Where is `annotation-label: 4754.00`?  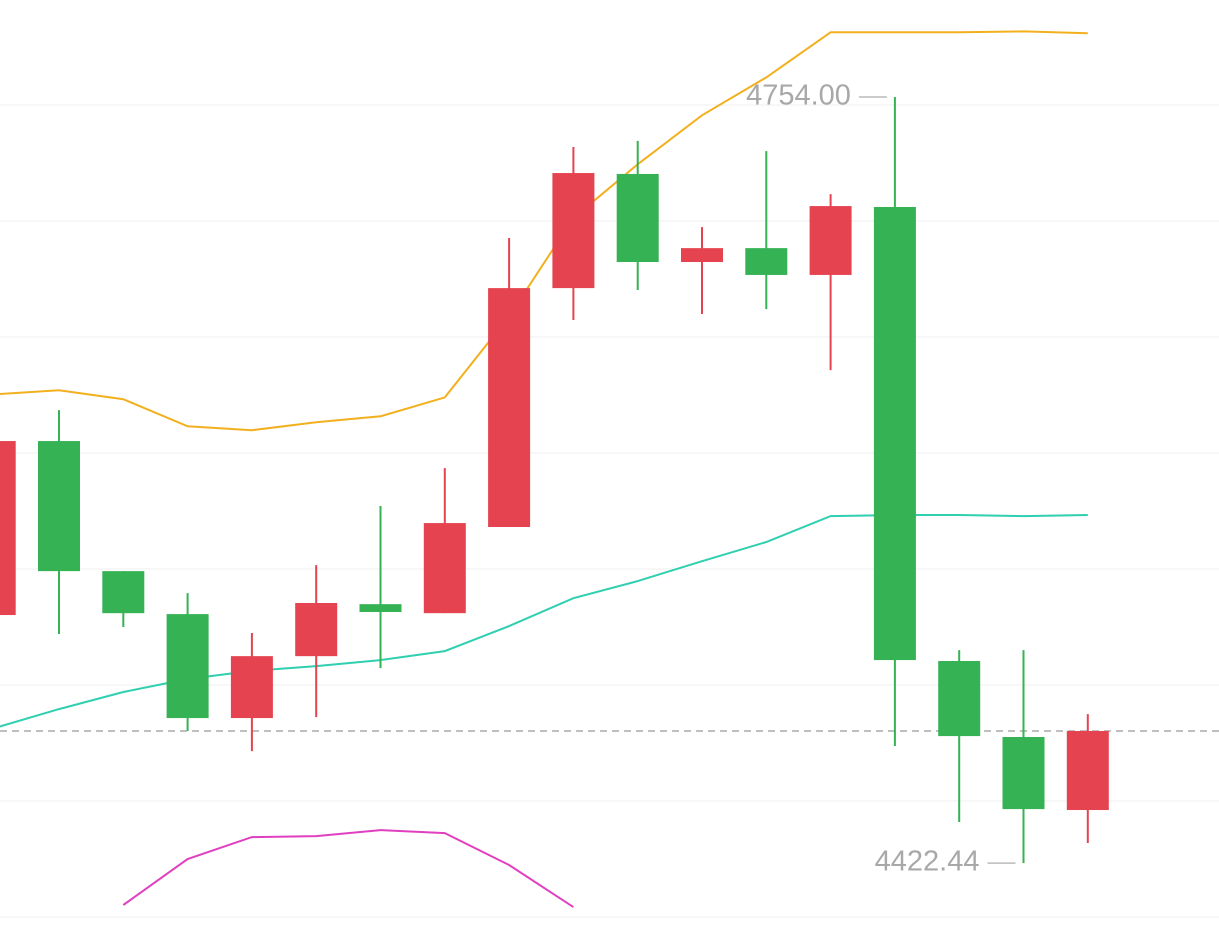
annotation-label: 4754.00 is located at coordinates (798, 96).